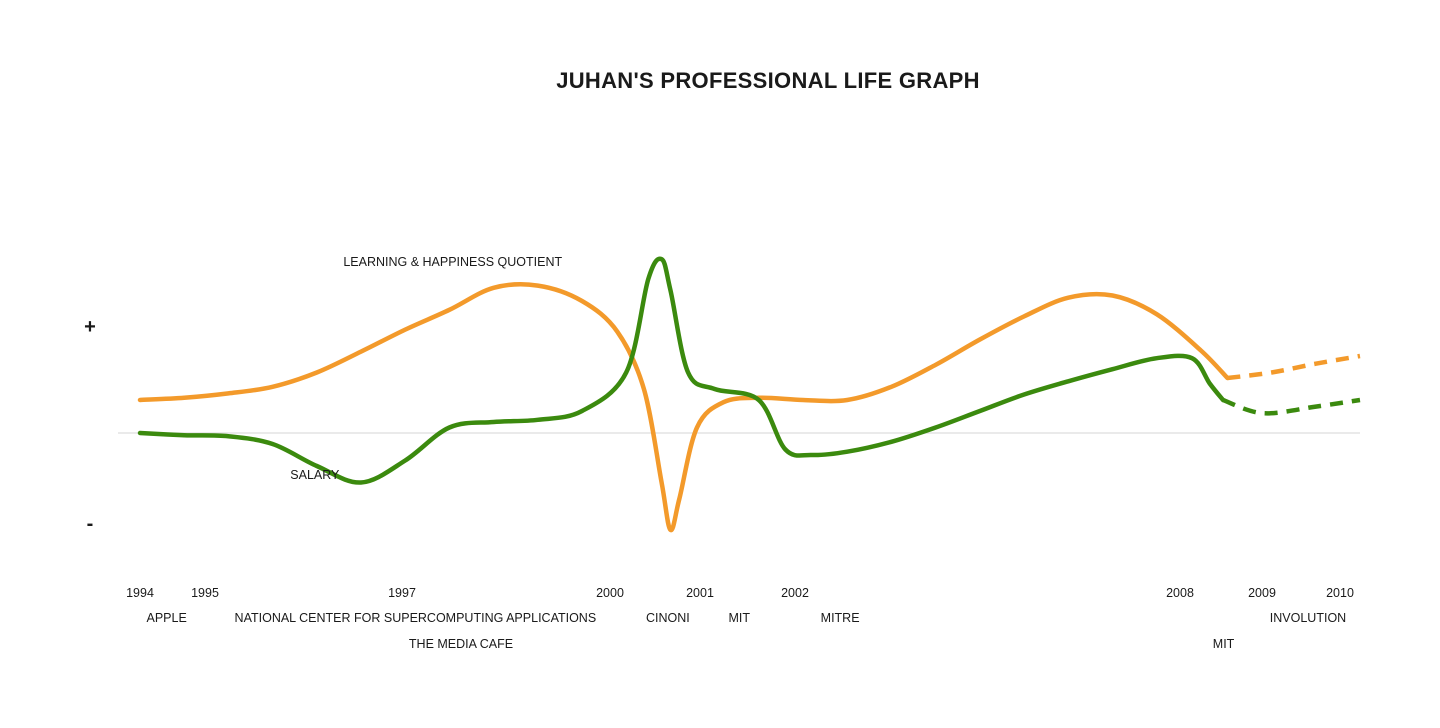 The height and width of the screenshot is (728, 1440). What do you see at coordinates (1308, 618) in the screenshot?
I see `employer-label-6: INVOLUTION` at bounding box center [1308, 618].